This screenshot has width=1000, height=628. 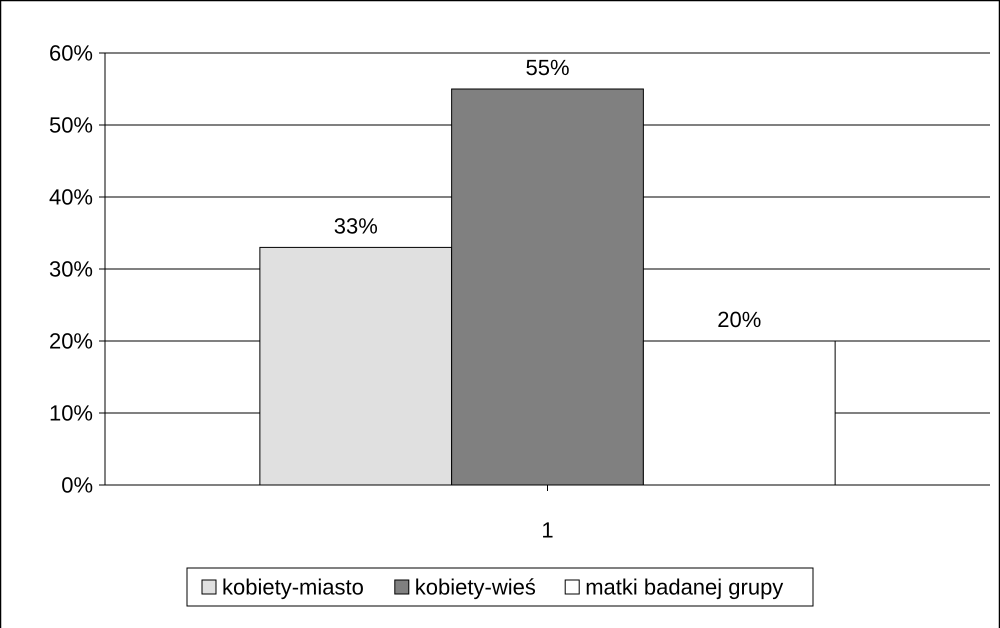 I want to click on y-tick-label: 30%, so click(x=70, y=269).